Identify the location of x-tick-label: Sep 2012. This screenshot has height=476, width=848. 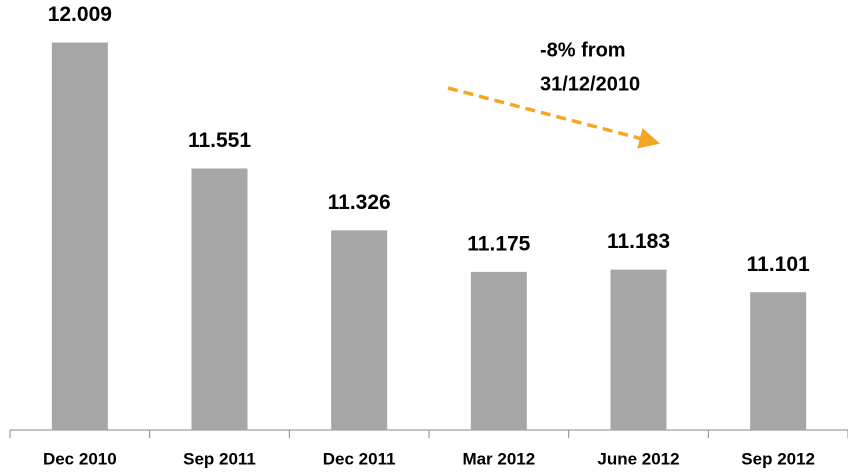
(778, 458).